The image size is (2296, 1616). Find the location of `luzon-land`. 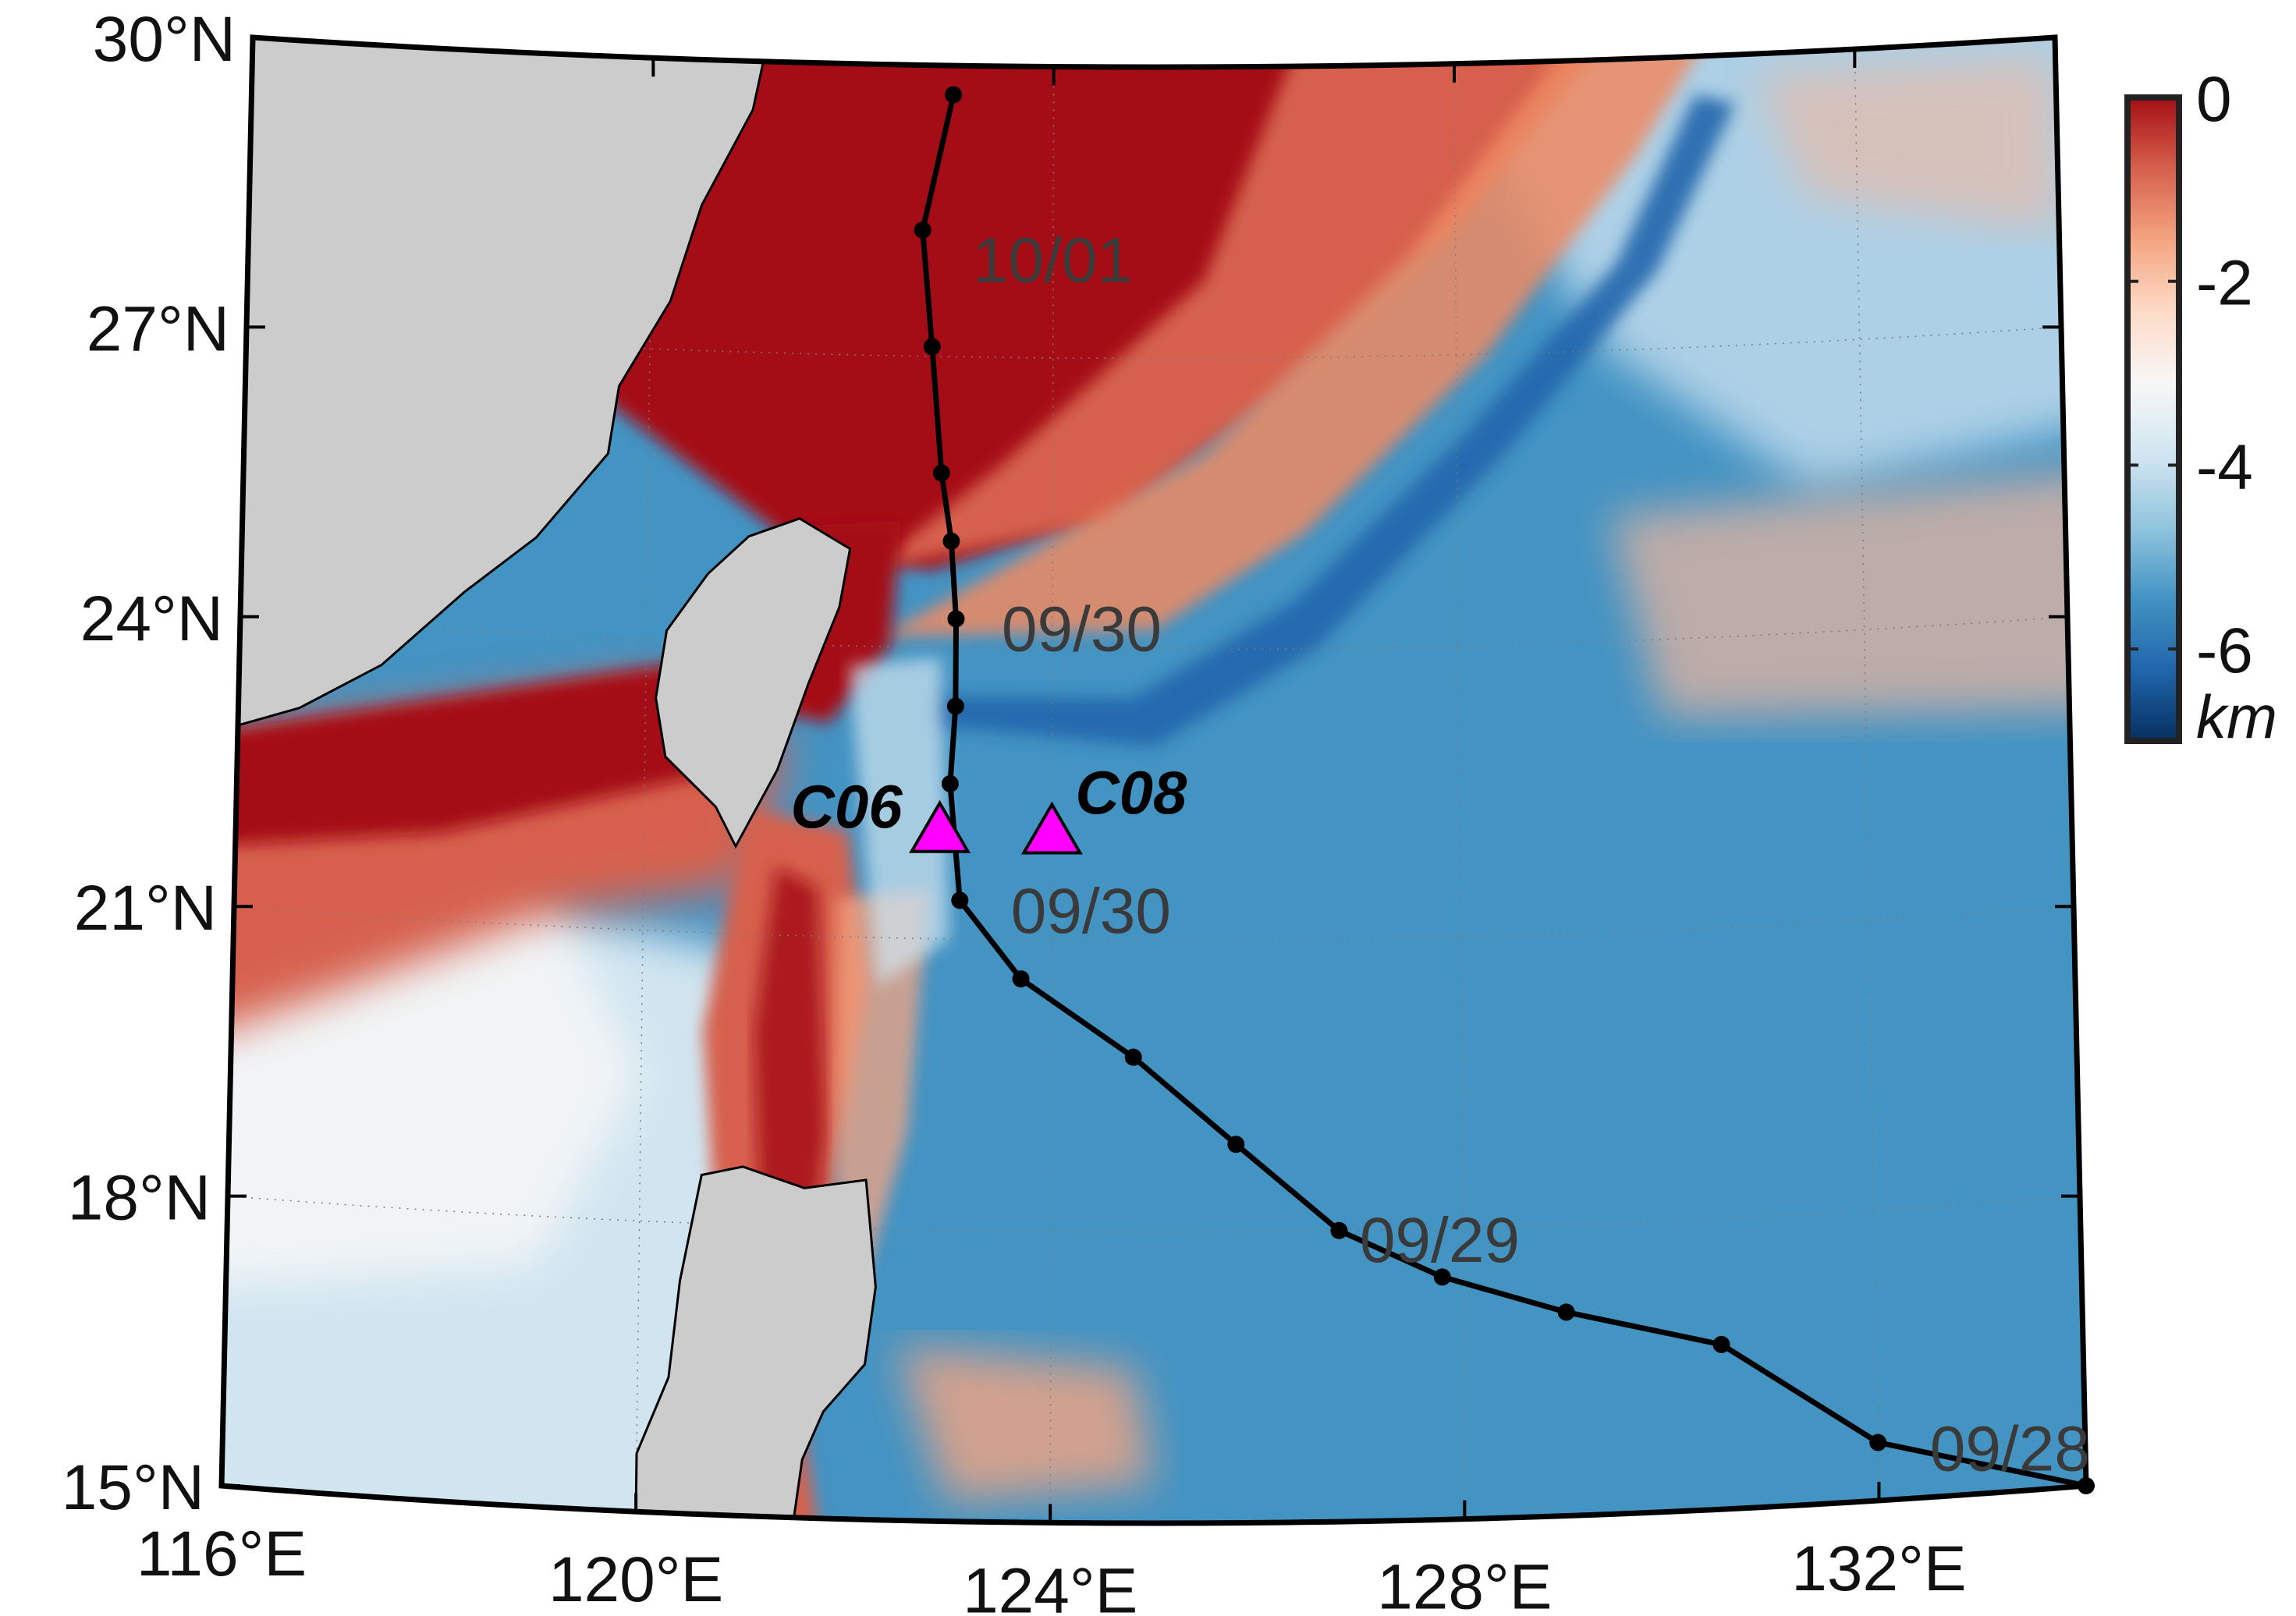

luzon-land is located at coordinates (756, 1344).